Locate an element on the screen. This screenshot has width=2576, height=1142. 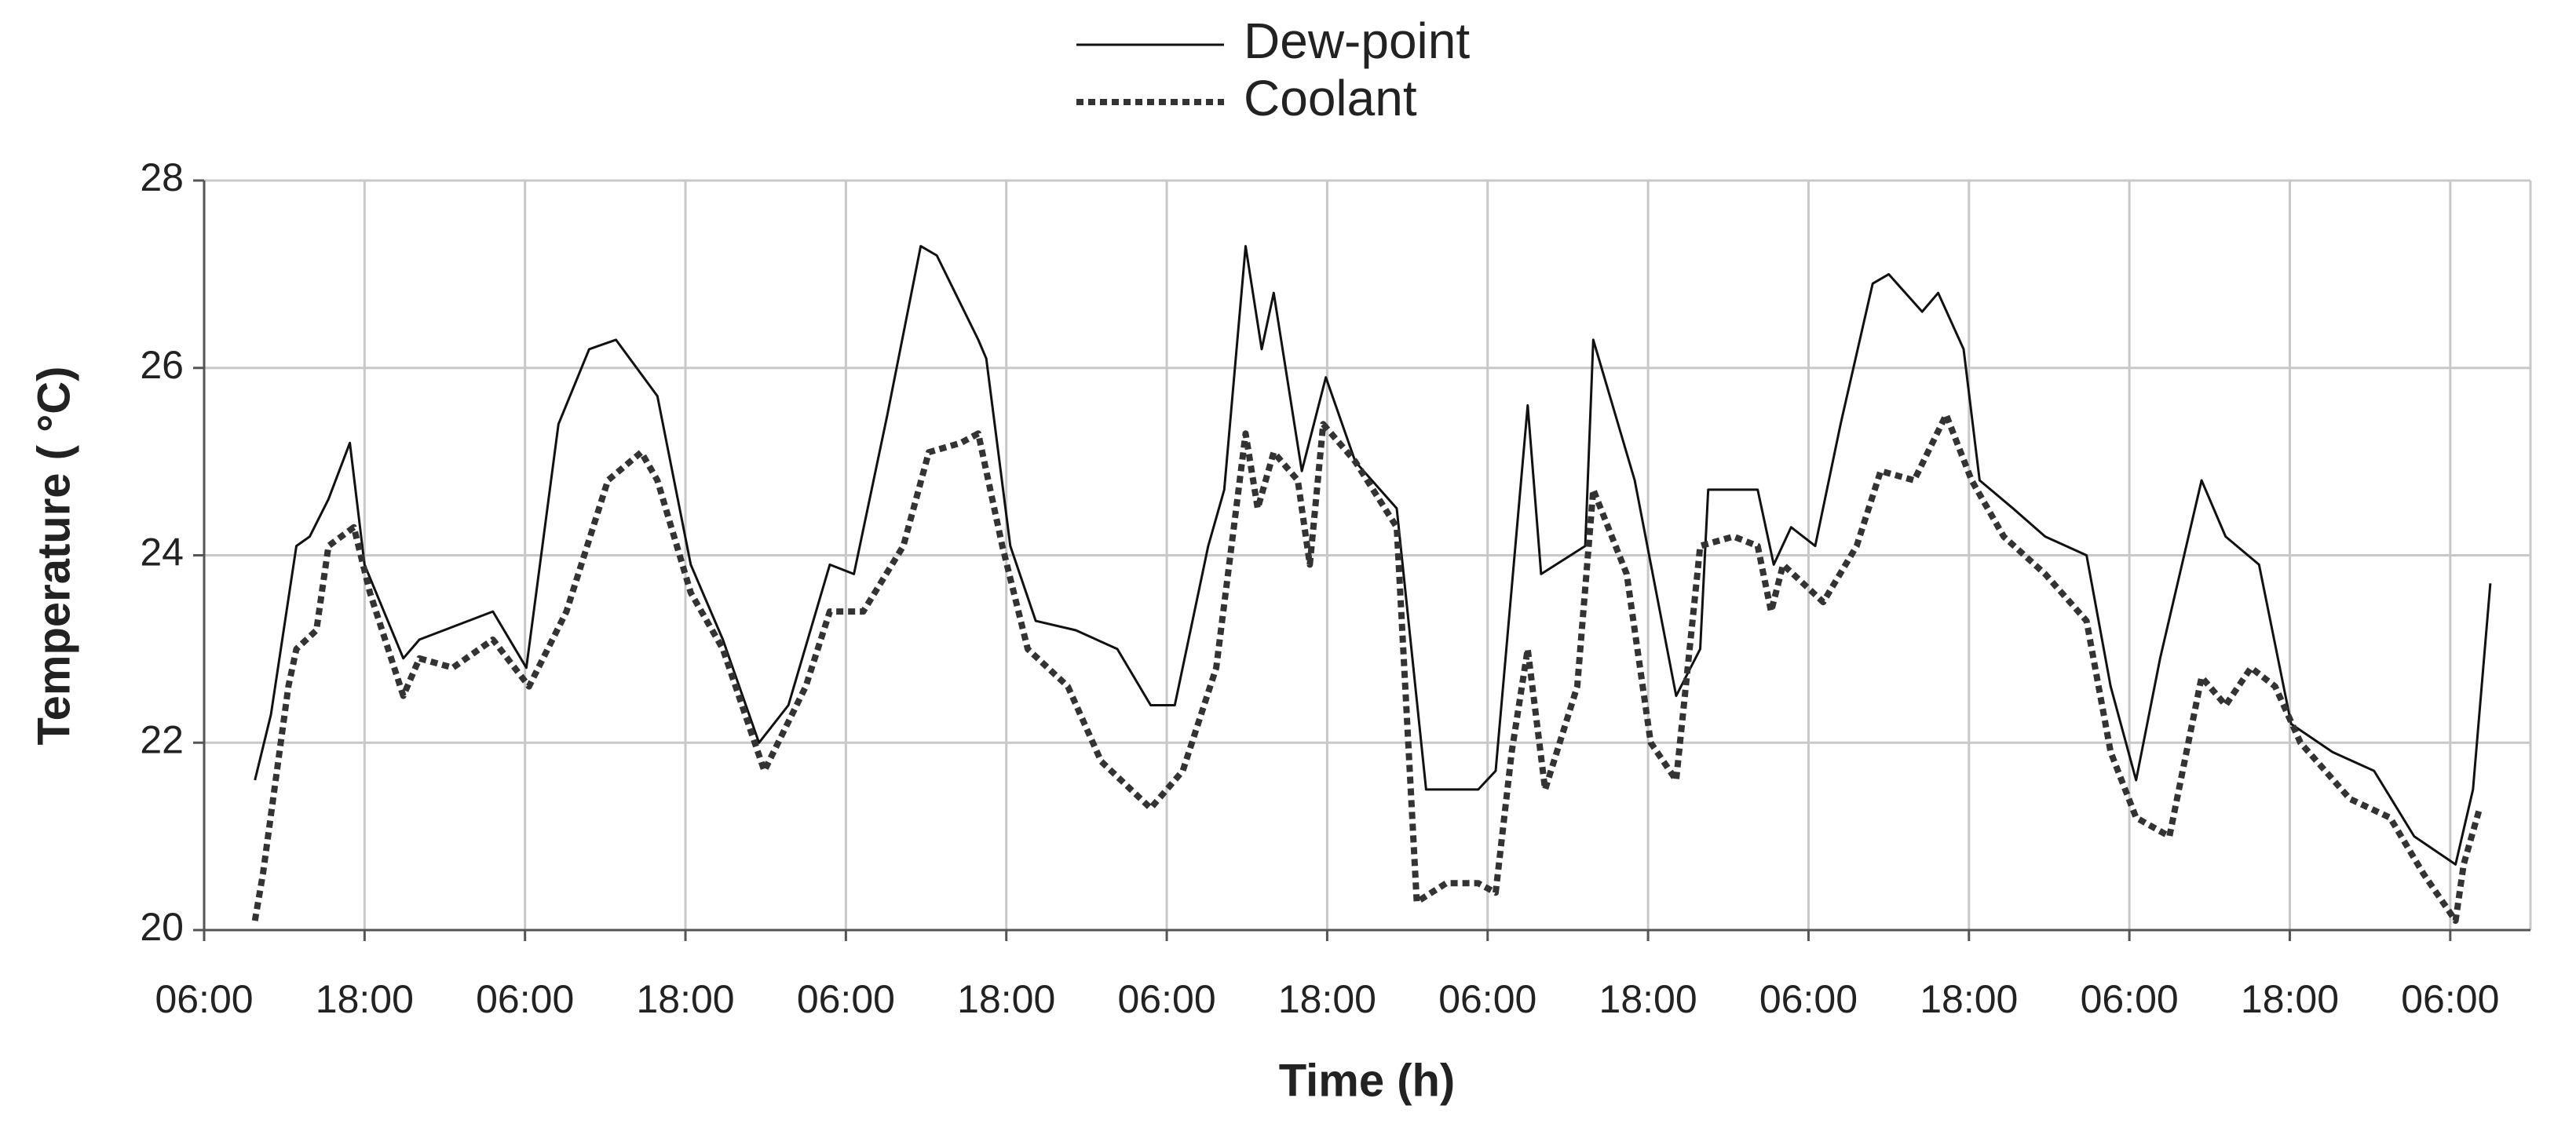
legend-label: Coolant is located at coordinates (1330, 98).